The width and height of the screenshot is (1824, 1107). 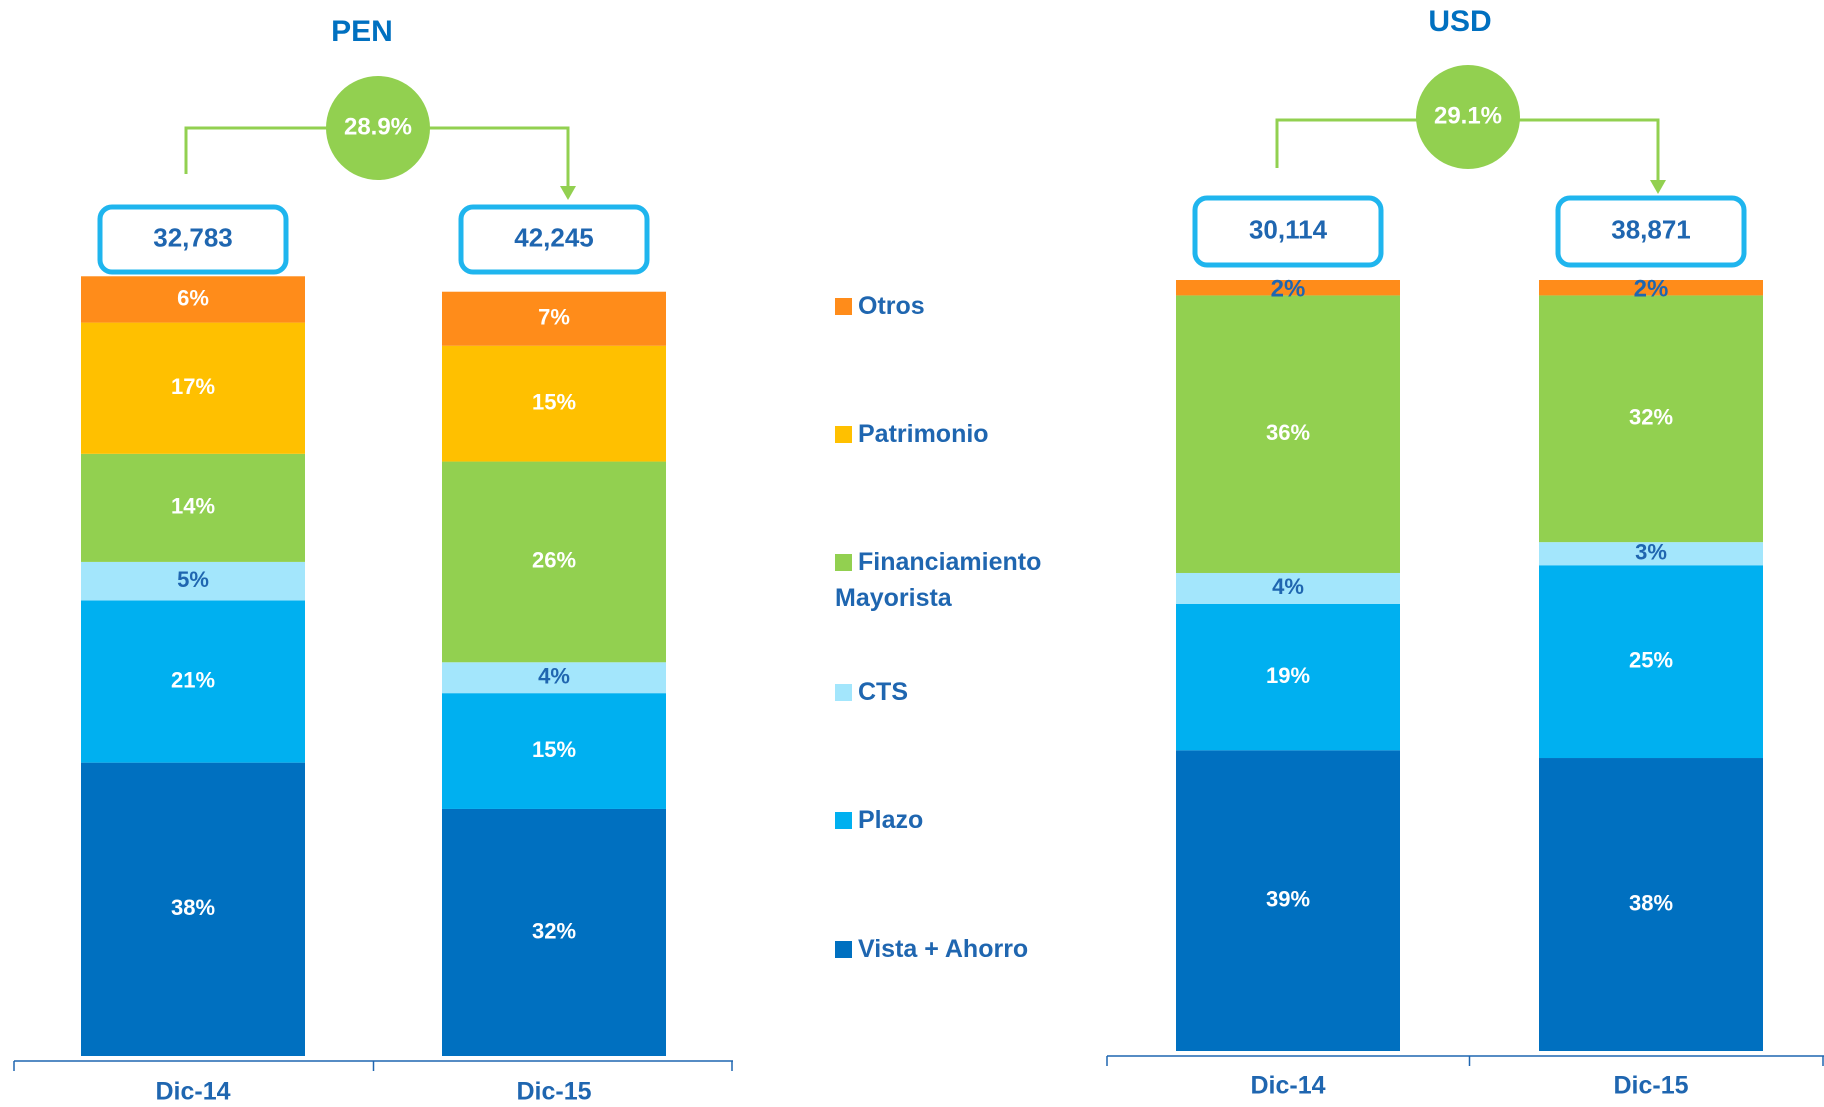 I want to click on legend-entry: Otros, so click(x=950, y=306).